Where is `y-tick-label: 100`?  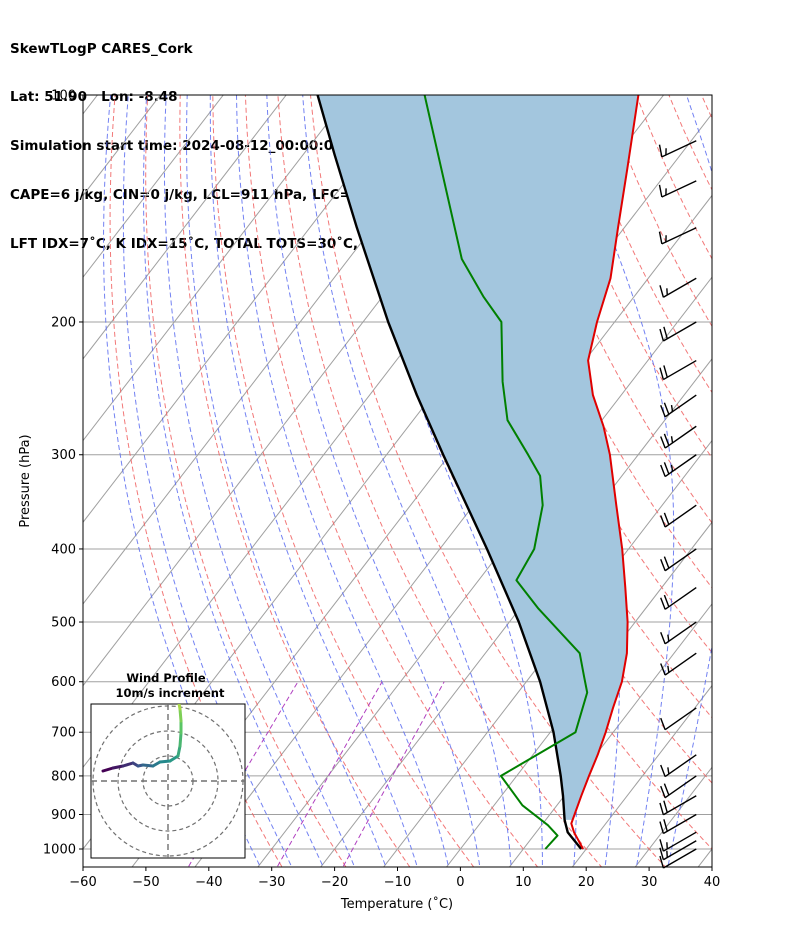
y-tick-label: 100 is located at coordinates (63, 96).